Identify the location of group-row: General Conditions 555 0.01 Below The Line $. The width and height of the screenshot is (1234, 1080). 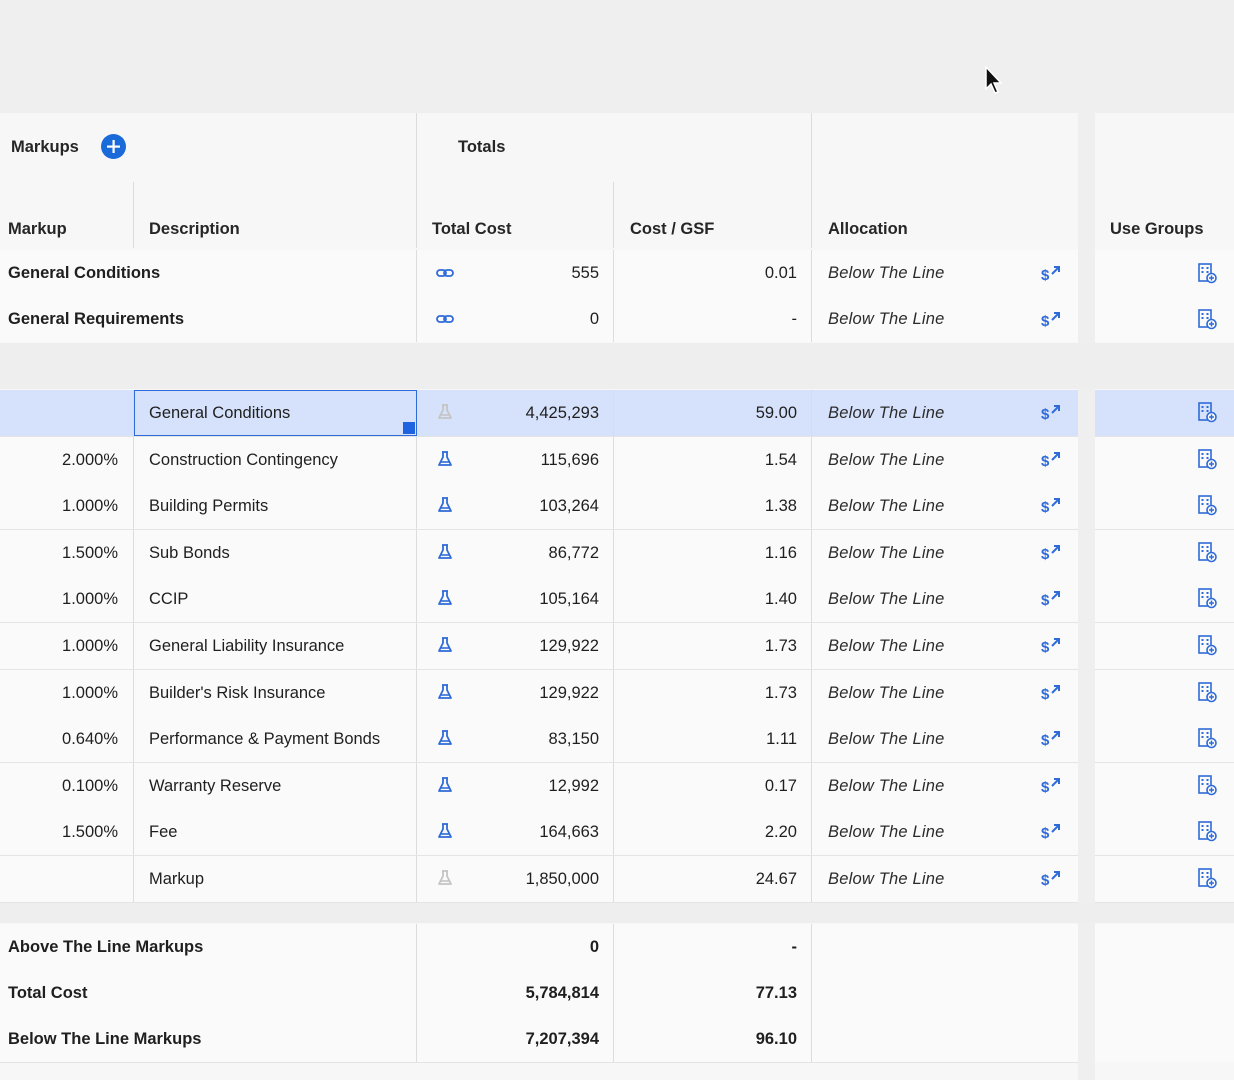
(617, 273).